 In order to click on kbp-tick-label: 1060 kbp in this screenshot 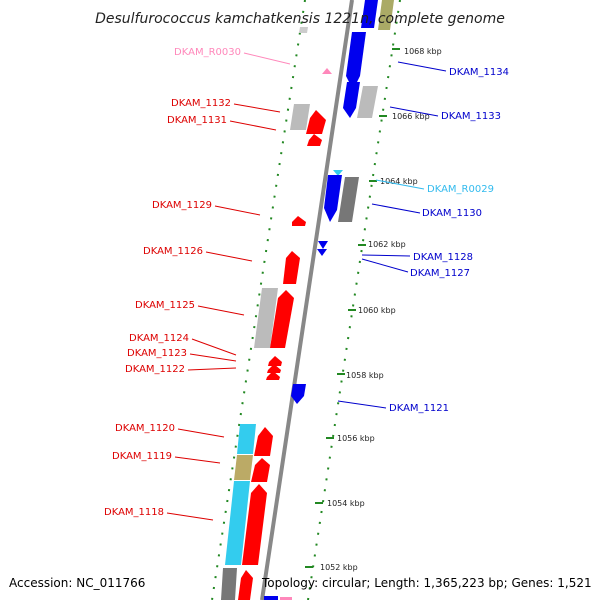, I will do `click(377, 310)`.